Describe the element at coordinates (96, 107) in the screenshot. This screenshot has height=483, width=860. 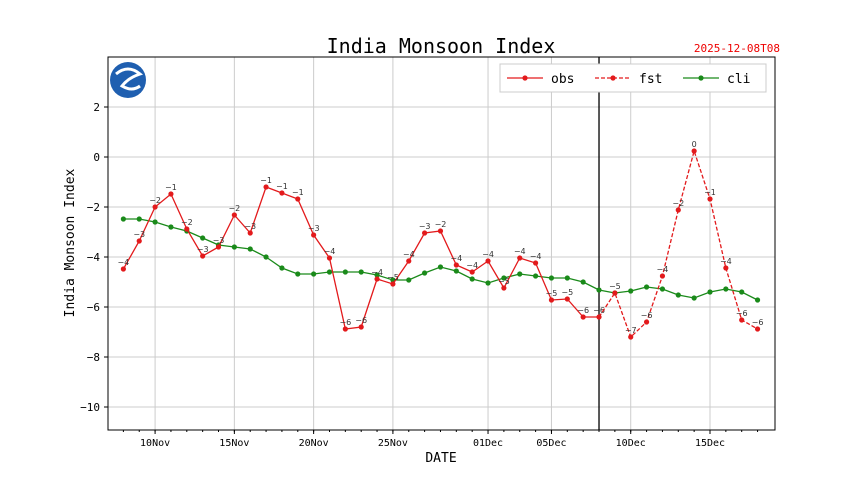
I see `y-tick-label: 2` at that location.